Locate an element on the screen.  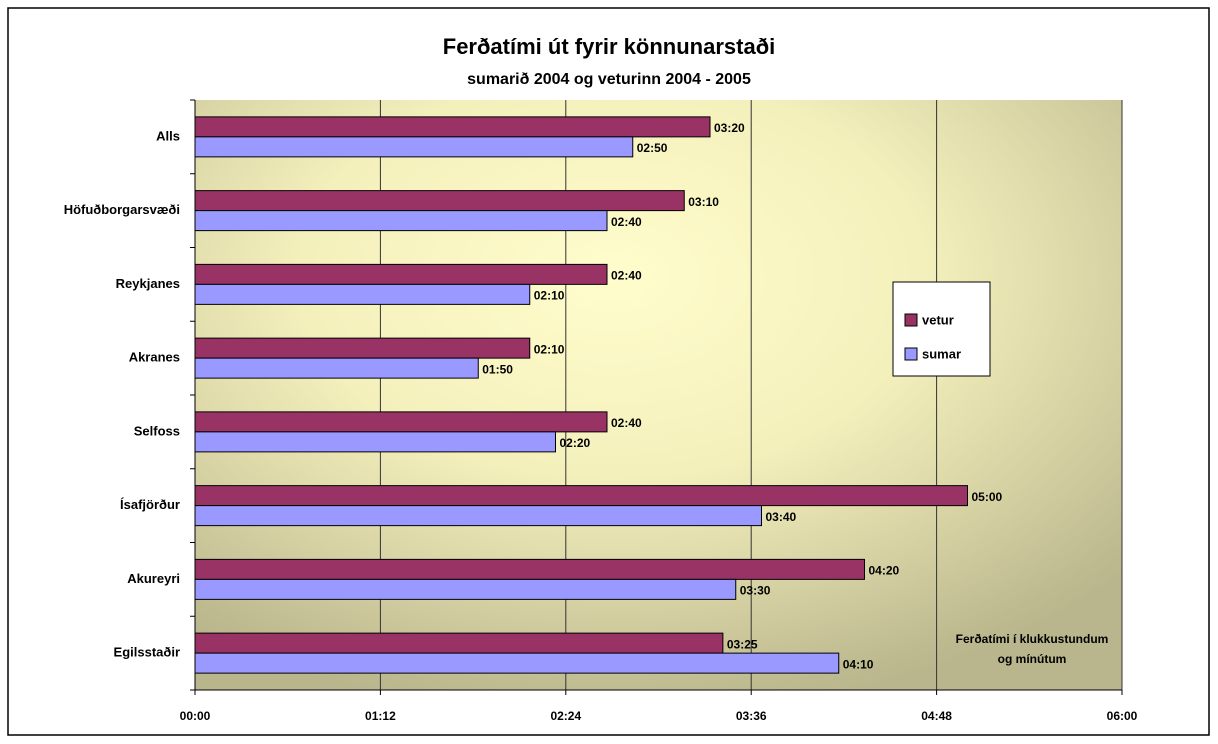
x-tick-label: 00:00 is located at coordinates (195, 716).